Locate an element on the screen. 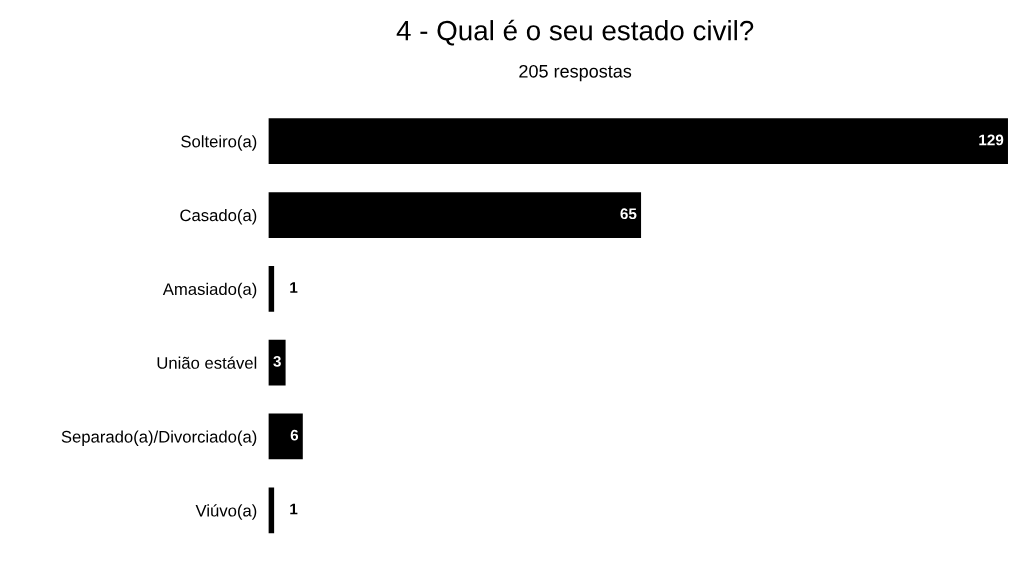 This screenshot has height=574, width=1009. y-tick-label: Viúvo(a) is located at coordinates (226, 512).